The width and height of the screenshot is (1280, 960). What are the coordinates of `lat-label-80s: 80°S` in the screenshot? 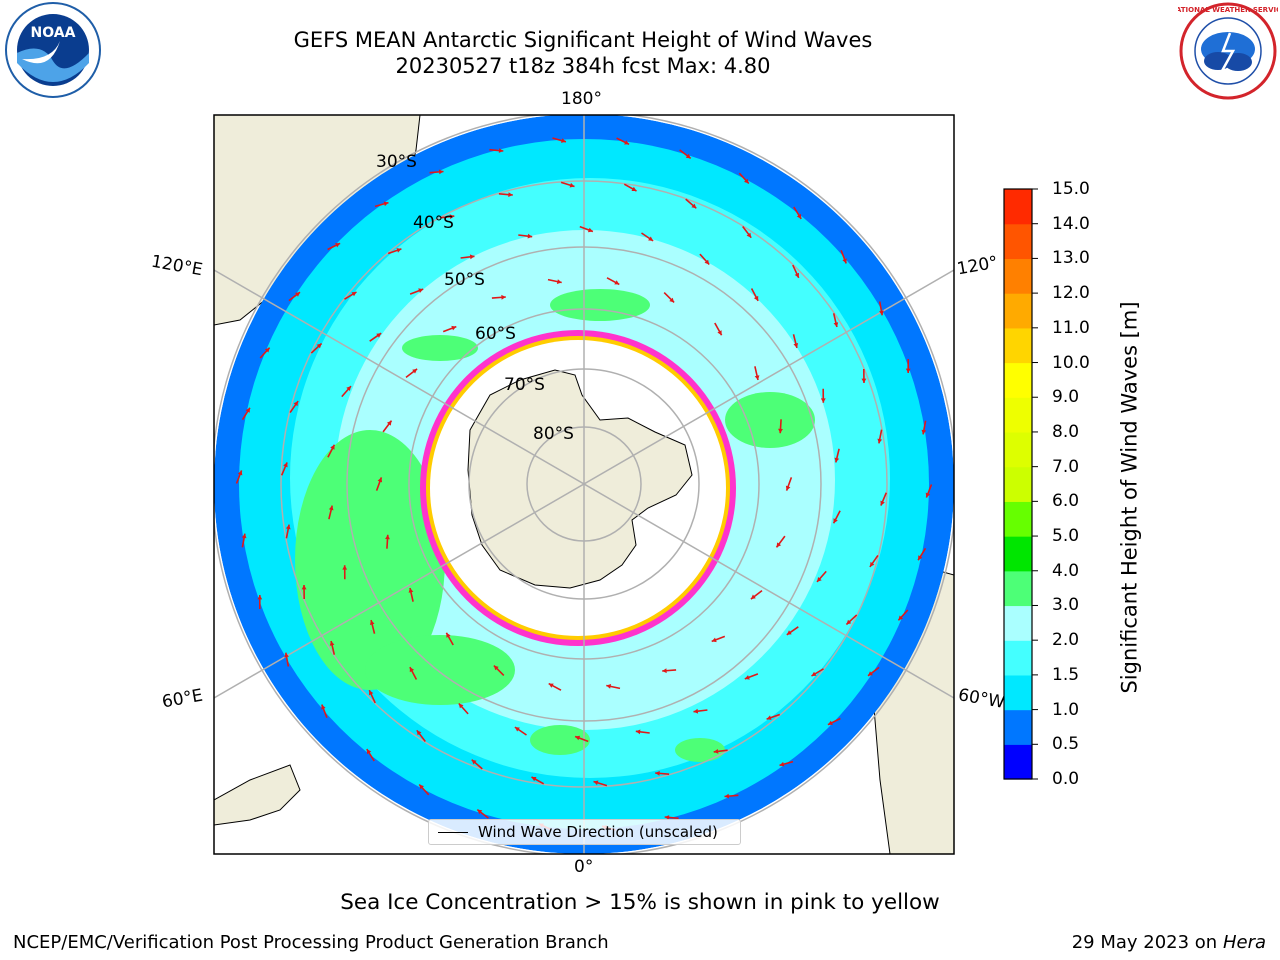 It's located at (553, 434).